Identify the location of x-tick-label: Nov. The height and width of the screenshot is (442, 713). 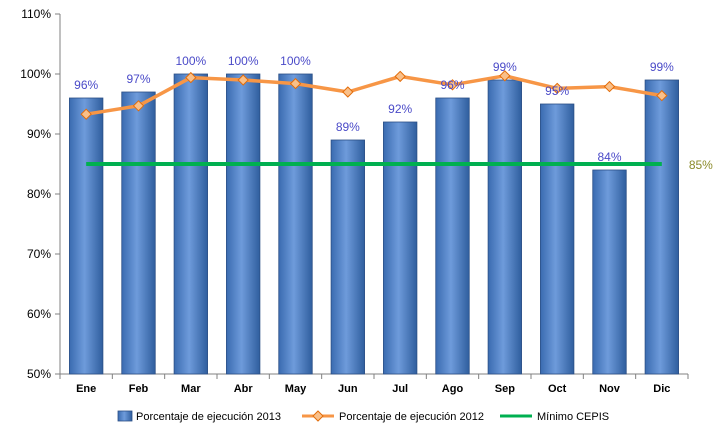
(610, 389).